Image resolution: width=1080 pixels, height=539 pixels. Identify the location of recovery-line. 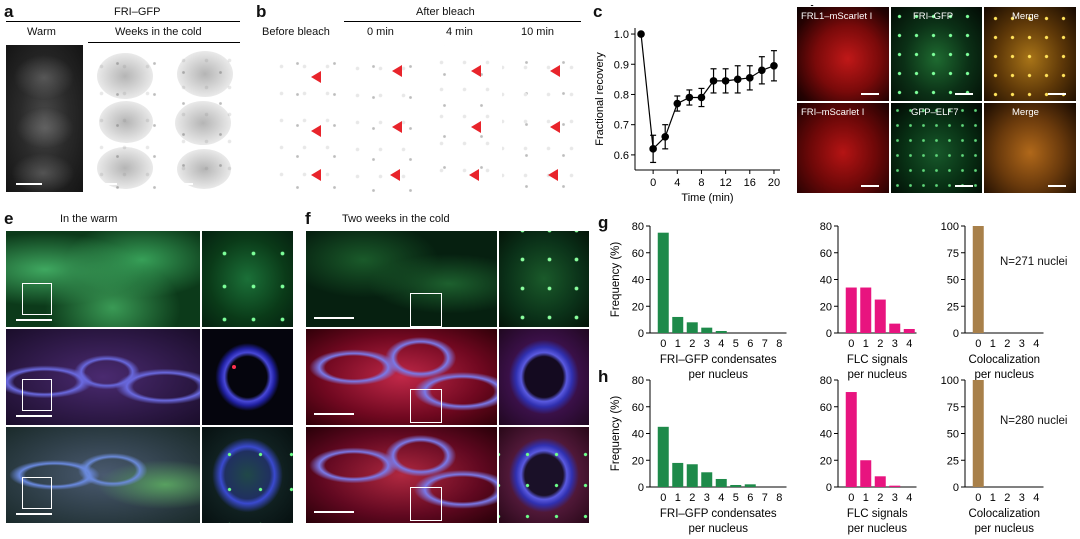
(707, 92).